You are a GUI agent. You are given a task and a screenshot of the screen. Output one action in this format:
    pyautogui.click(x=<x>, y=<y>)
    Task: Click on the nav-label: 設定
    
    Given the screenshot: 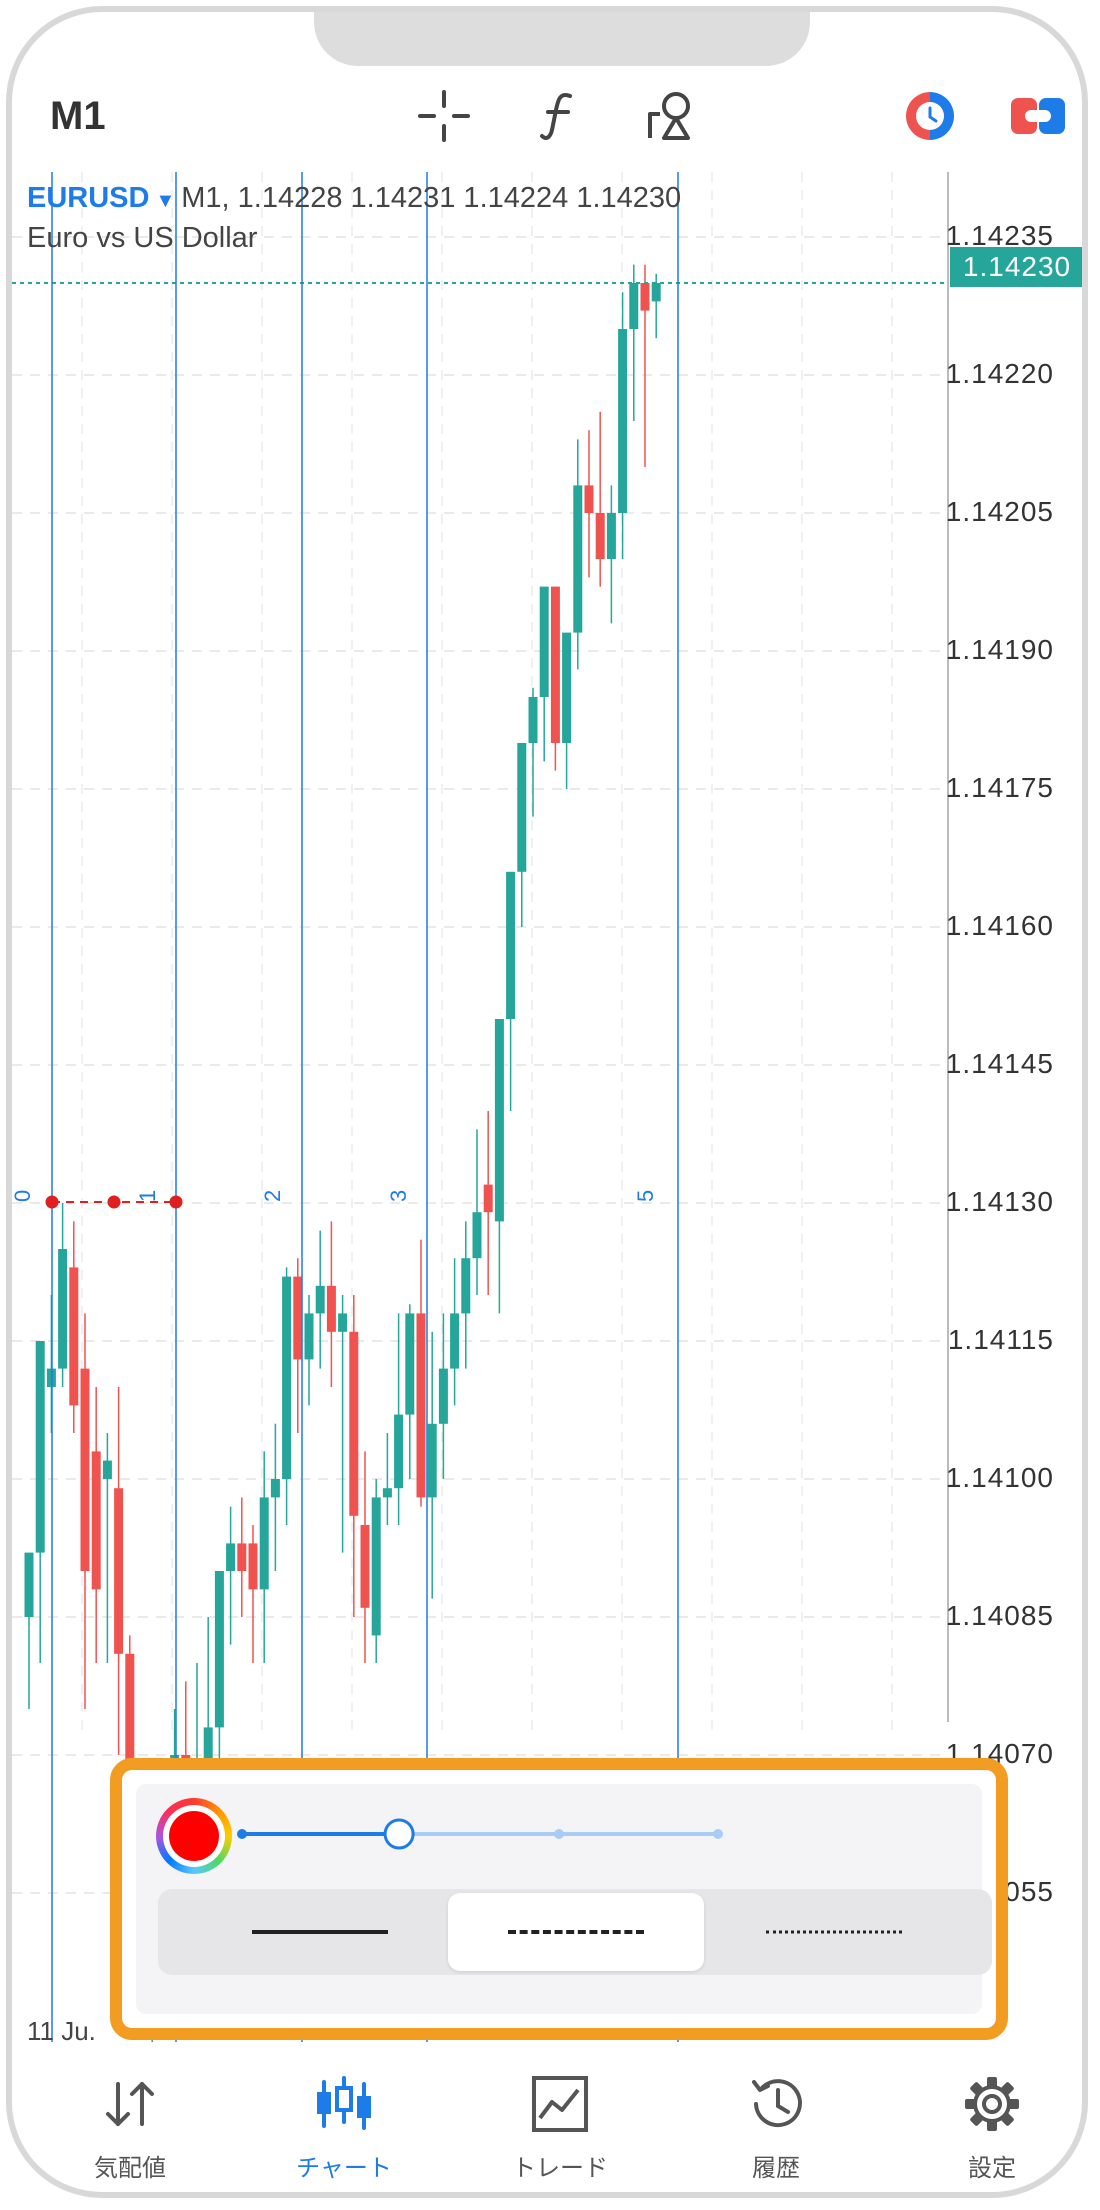 What is the action you would take?
    pyautogui.click(x=992, y=2168)
    